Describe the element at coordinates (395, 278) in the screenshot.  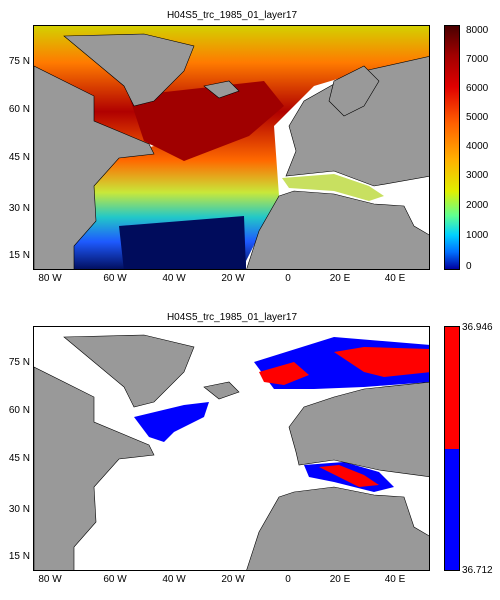
I see `top-xtick-40e: 40 E` at that location.